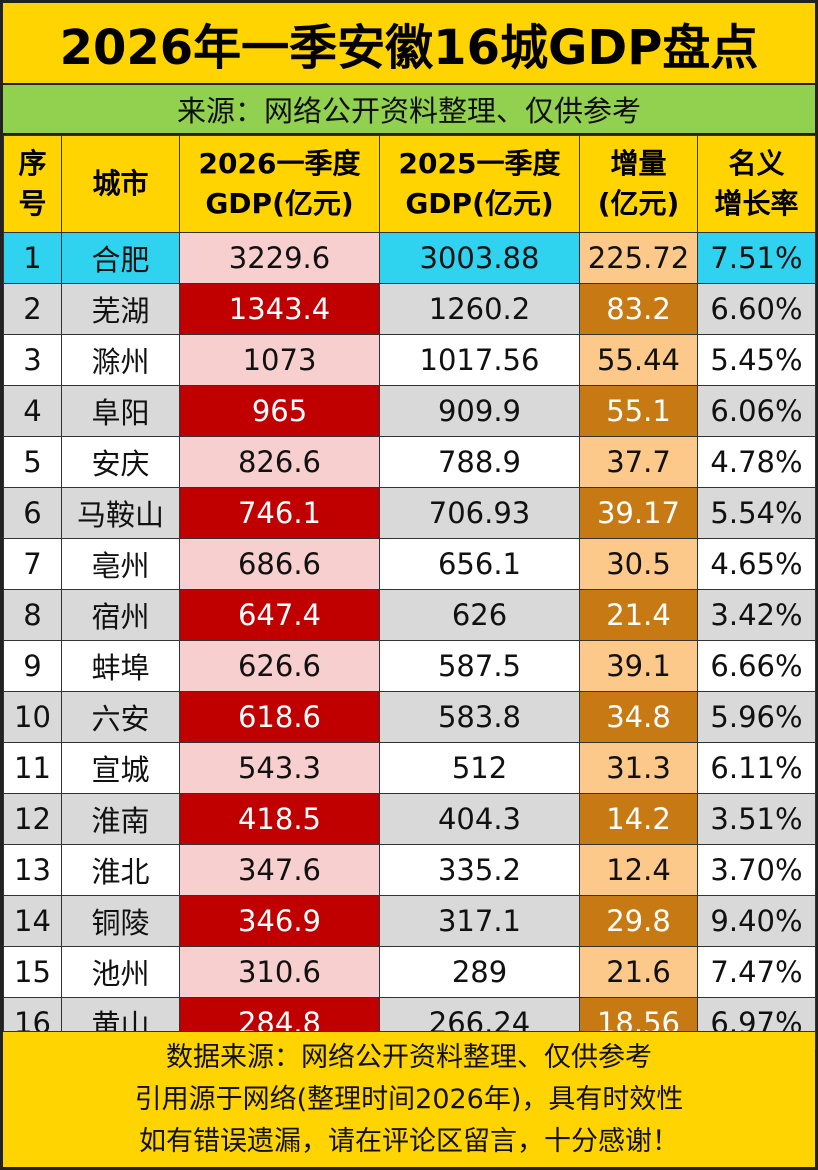 Image resolution: width=818 pixels, height=1170 pixels. I want to click on cell-gdp2026: 3229.6, so click(279, 258).